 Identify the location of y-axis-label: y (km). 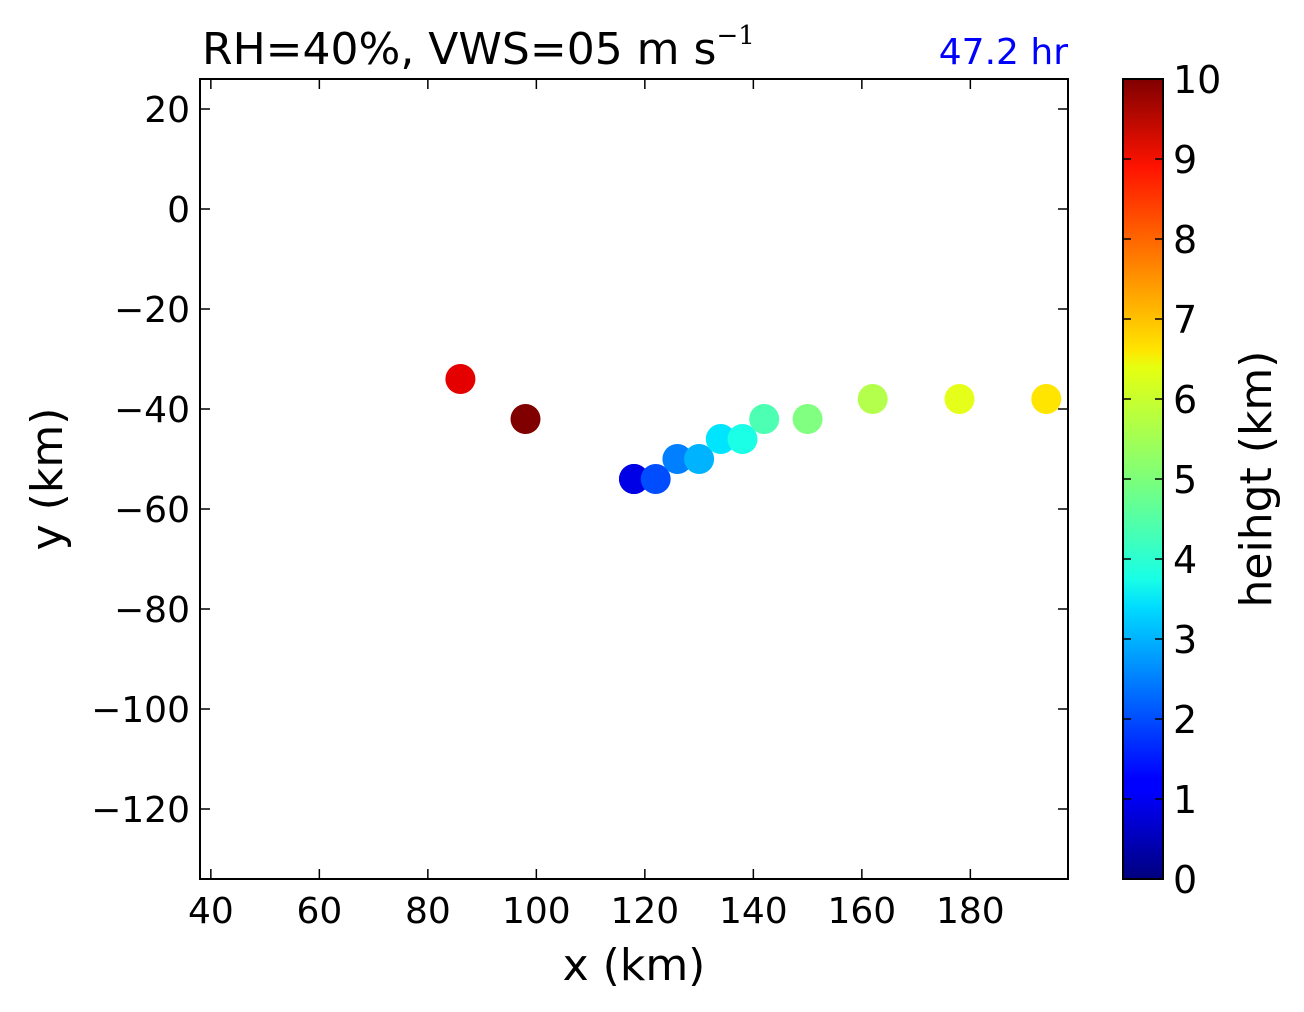
(47, 479).